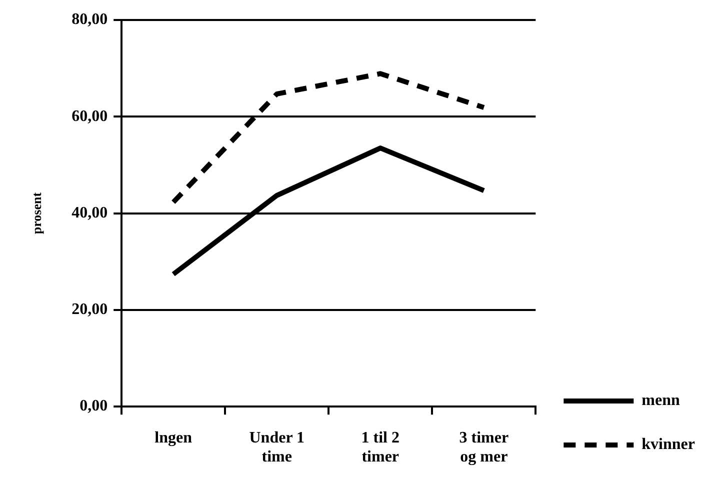 This screenshot has width=715, height=486. I want to click on legend-label: menn, so click(661, 401).